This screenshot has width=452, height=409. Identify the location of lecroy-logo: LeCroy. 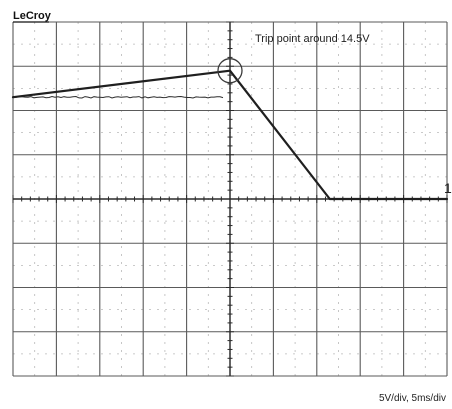
(32, 16).